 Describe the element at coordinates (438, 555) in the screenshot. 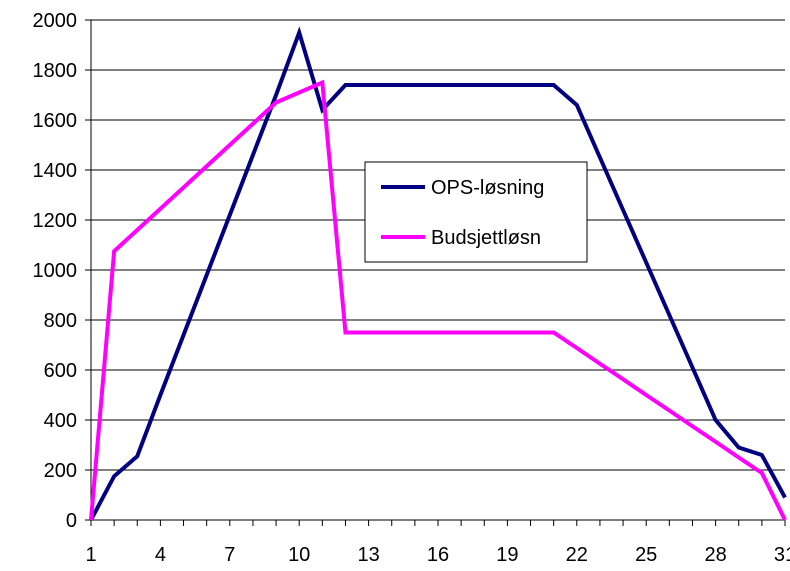

I see `x-tick-label: 16` at that location.